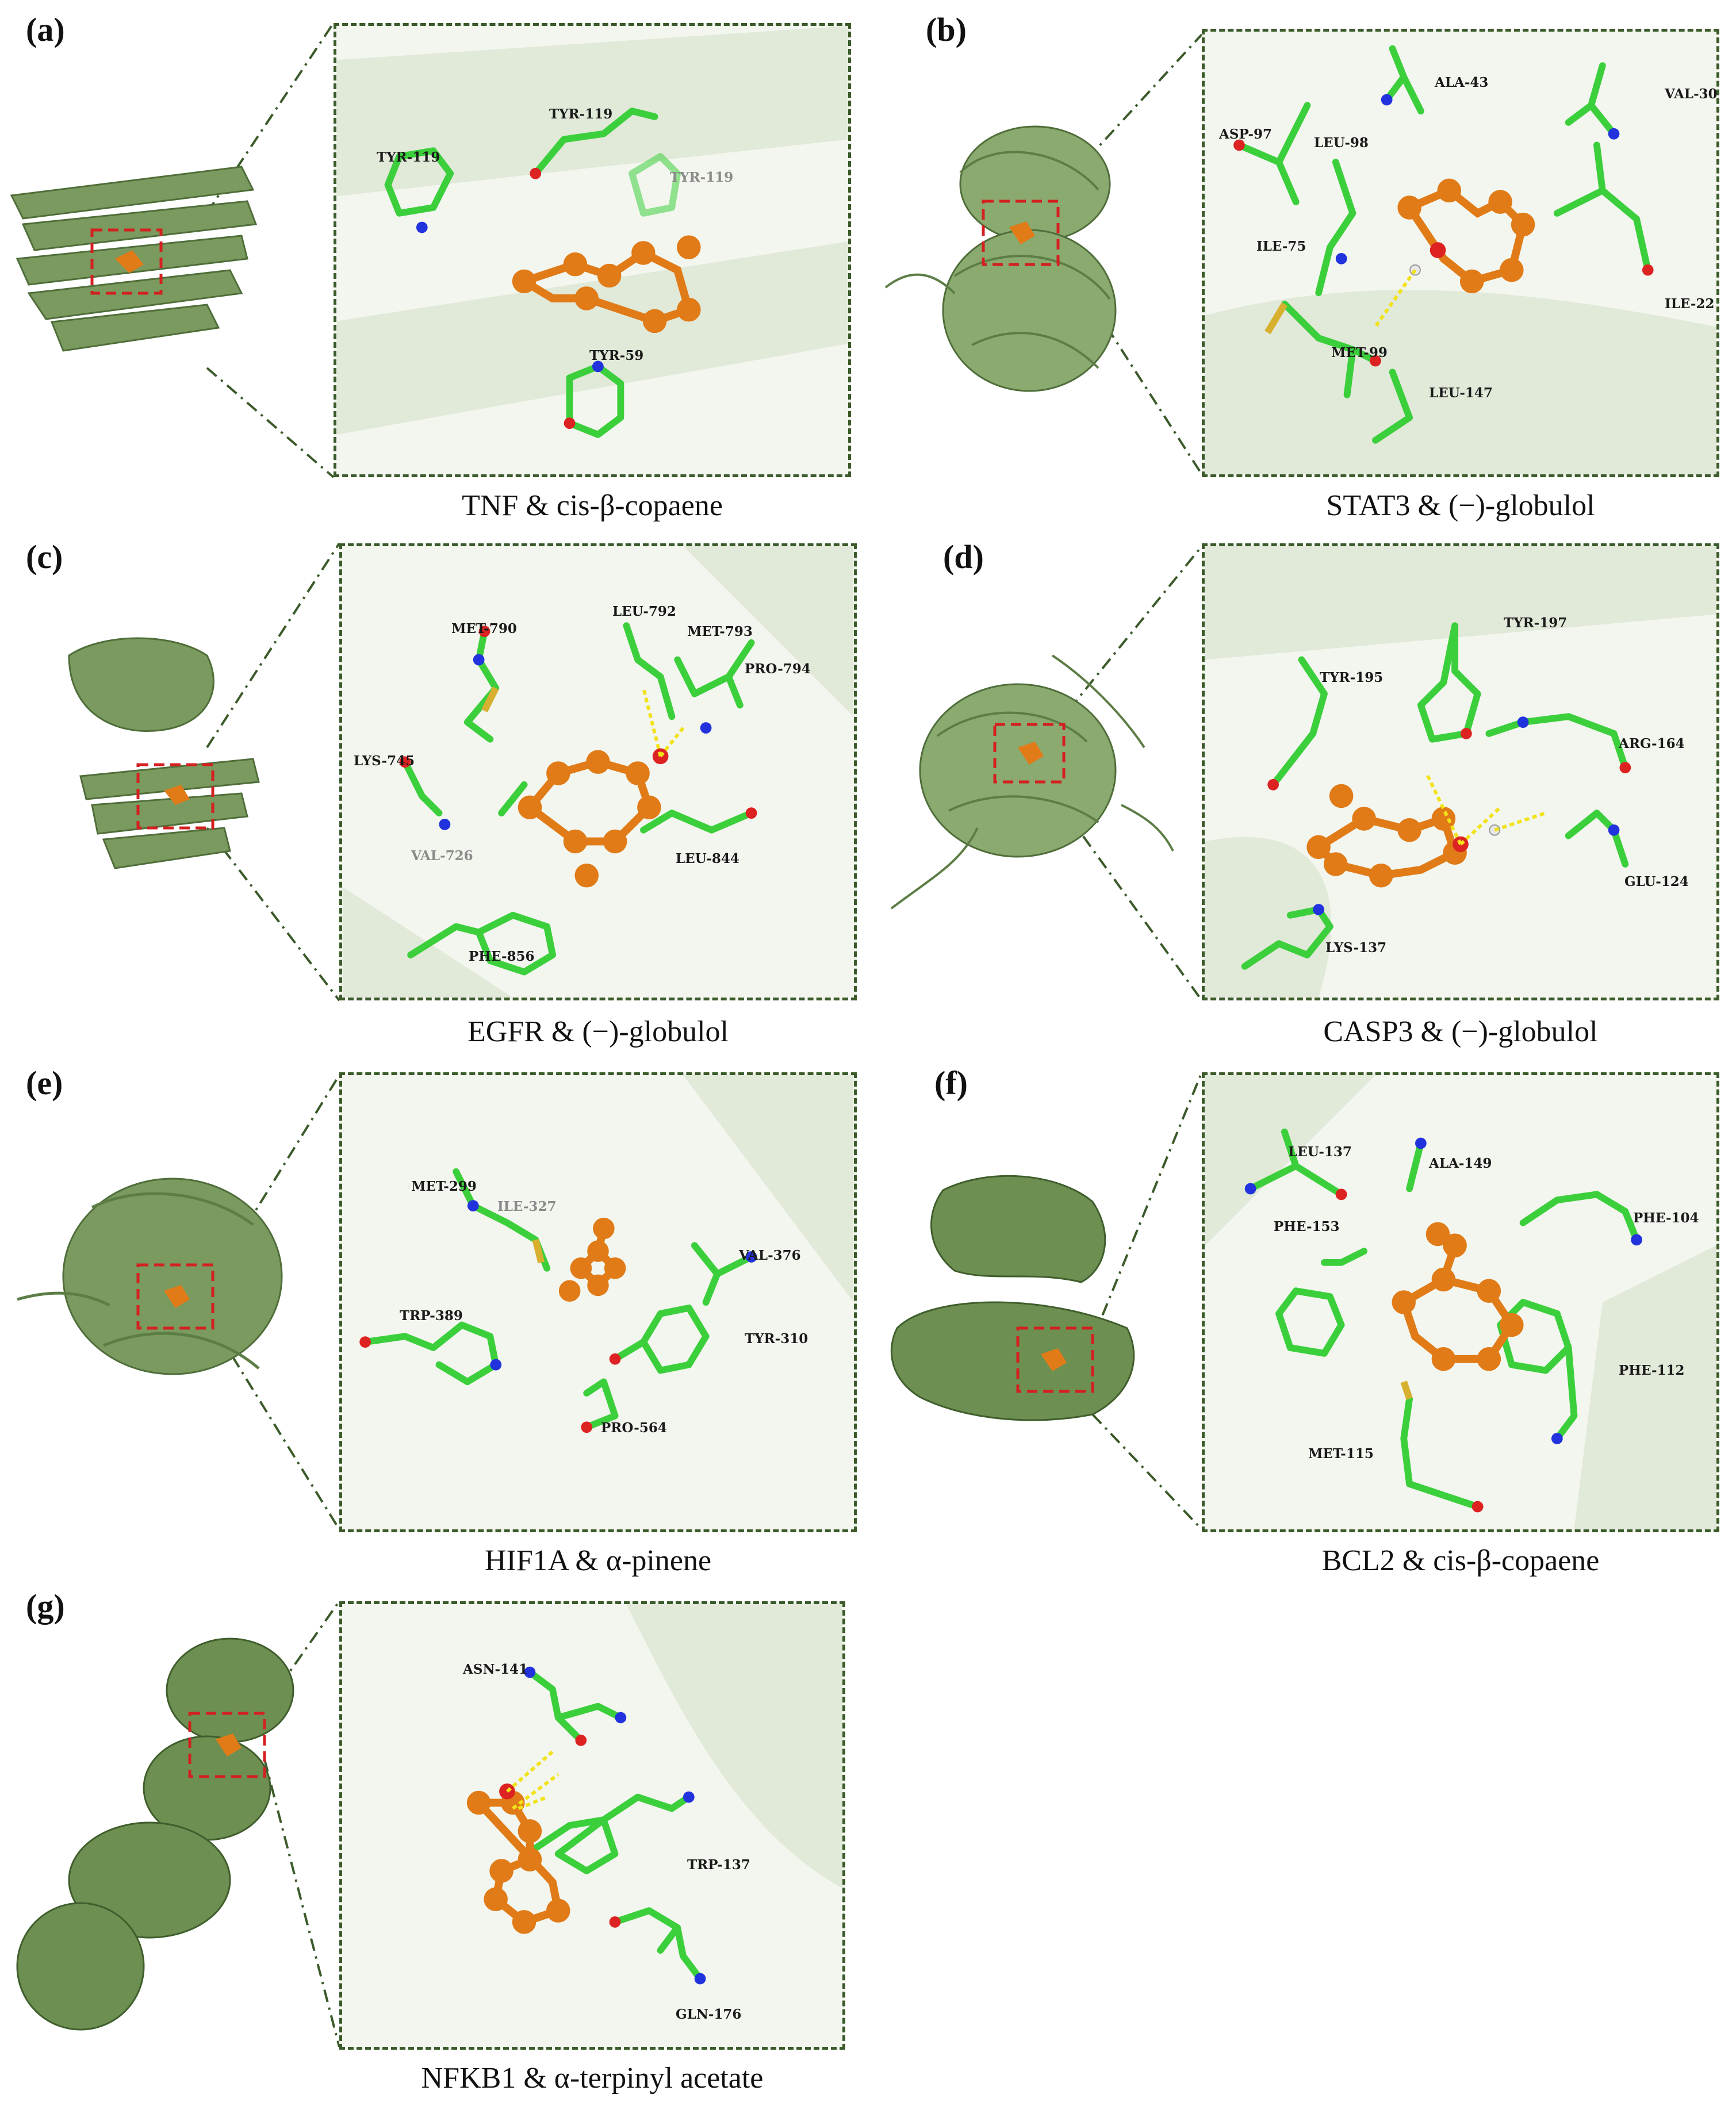 The width and height of the screenshot is (1736, 2121). Describe the element at coordinates (45, 1083) in the screenshot. I see `panel-letter: (e)` at that location.